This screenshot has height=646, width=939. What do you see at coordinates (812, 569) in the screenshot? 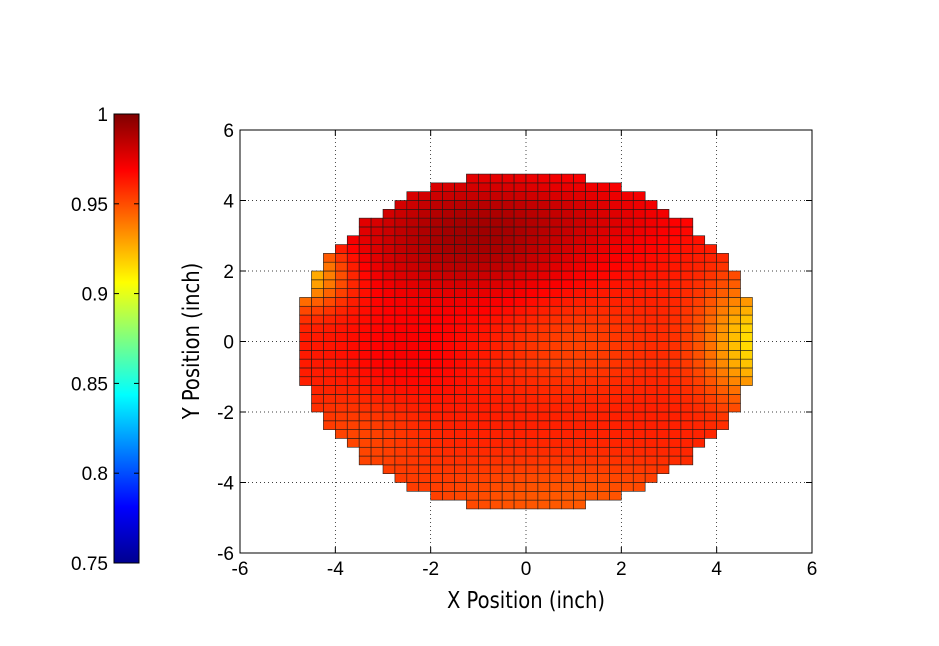
I see `x-tick-label: 6` at bounding box center [812, 569].